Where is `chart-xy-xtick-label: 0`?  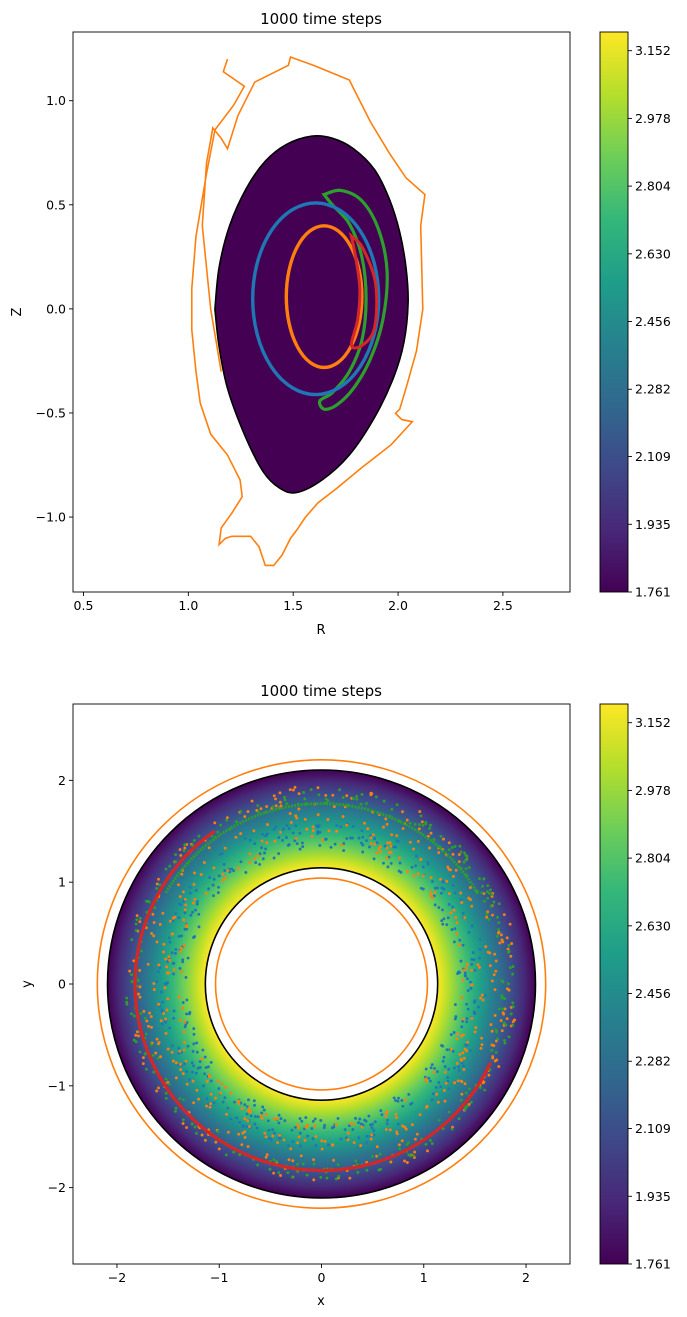 chart-xy-xtick-label: 0 is located at coordinates (322, 1277).